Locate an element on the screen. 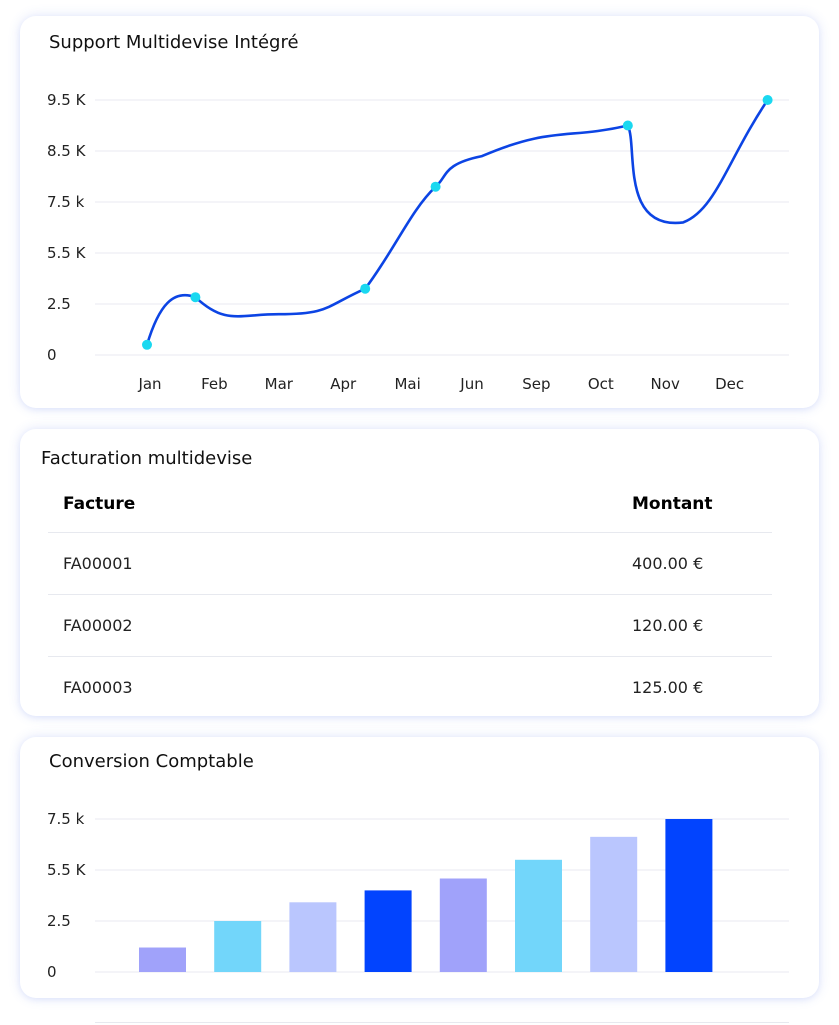 Image resolution: width=839 pixels, height=1025 pixels. x-tick-label: Mar is located at coordinates (279, 384).